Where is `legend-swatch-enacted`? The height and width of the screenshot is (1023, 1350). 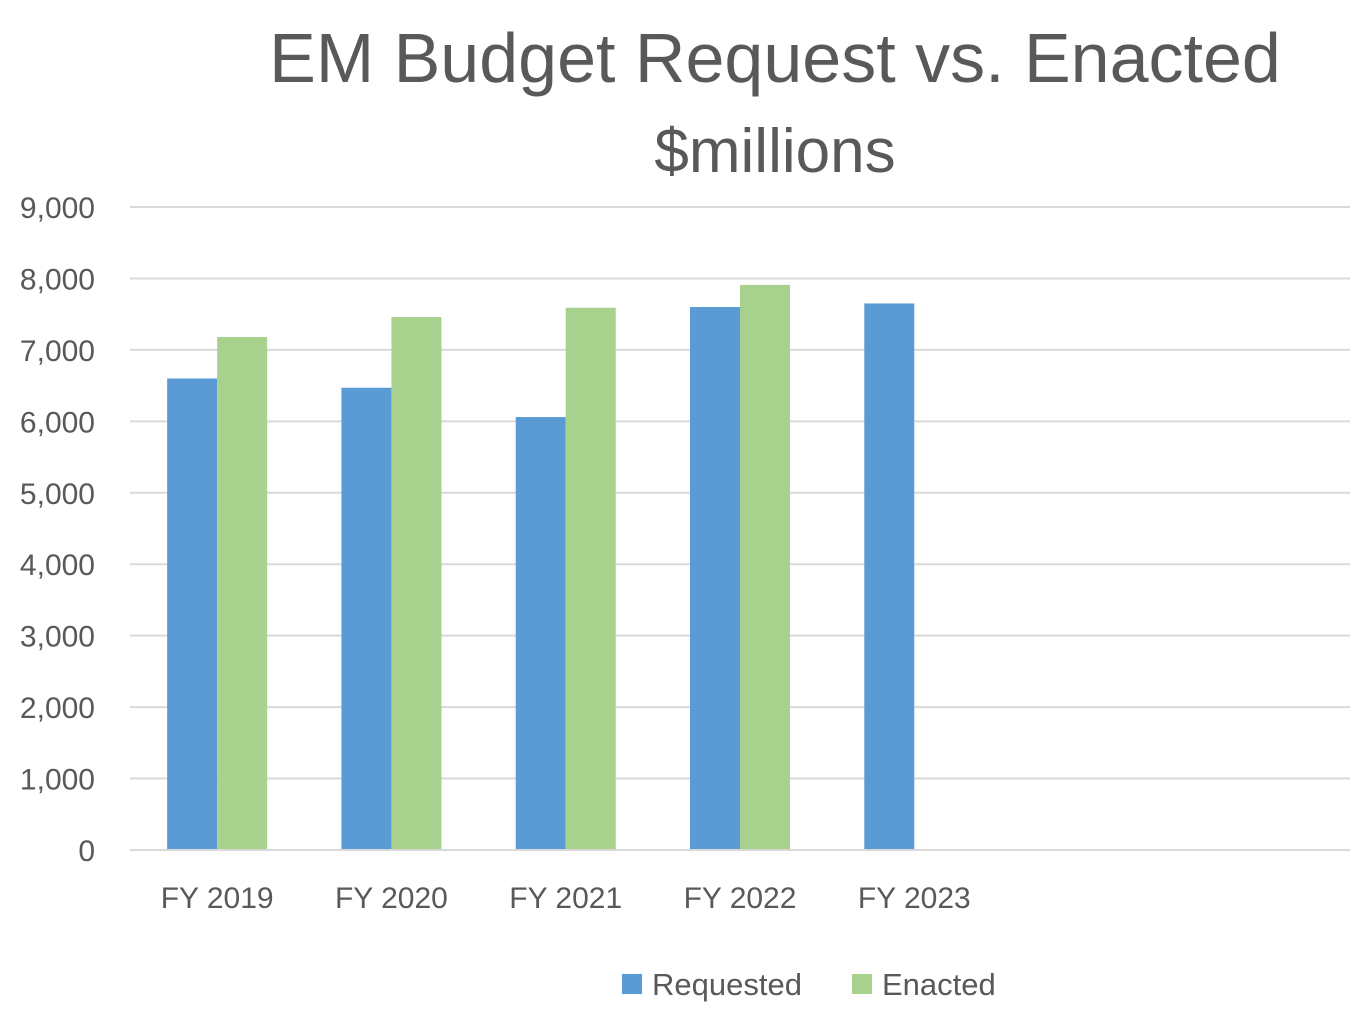 legend-swatch-enacted is located at coordinates (862, 984).